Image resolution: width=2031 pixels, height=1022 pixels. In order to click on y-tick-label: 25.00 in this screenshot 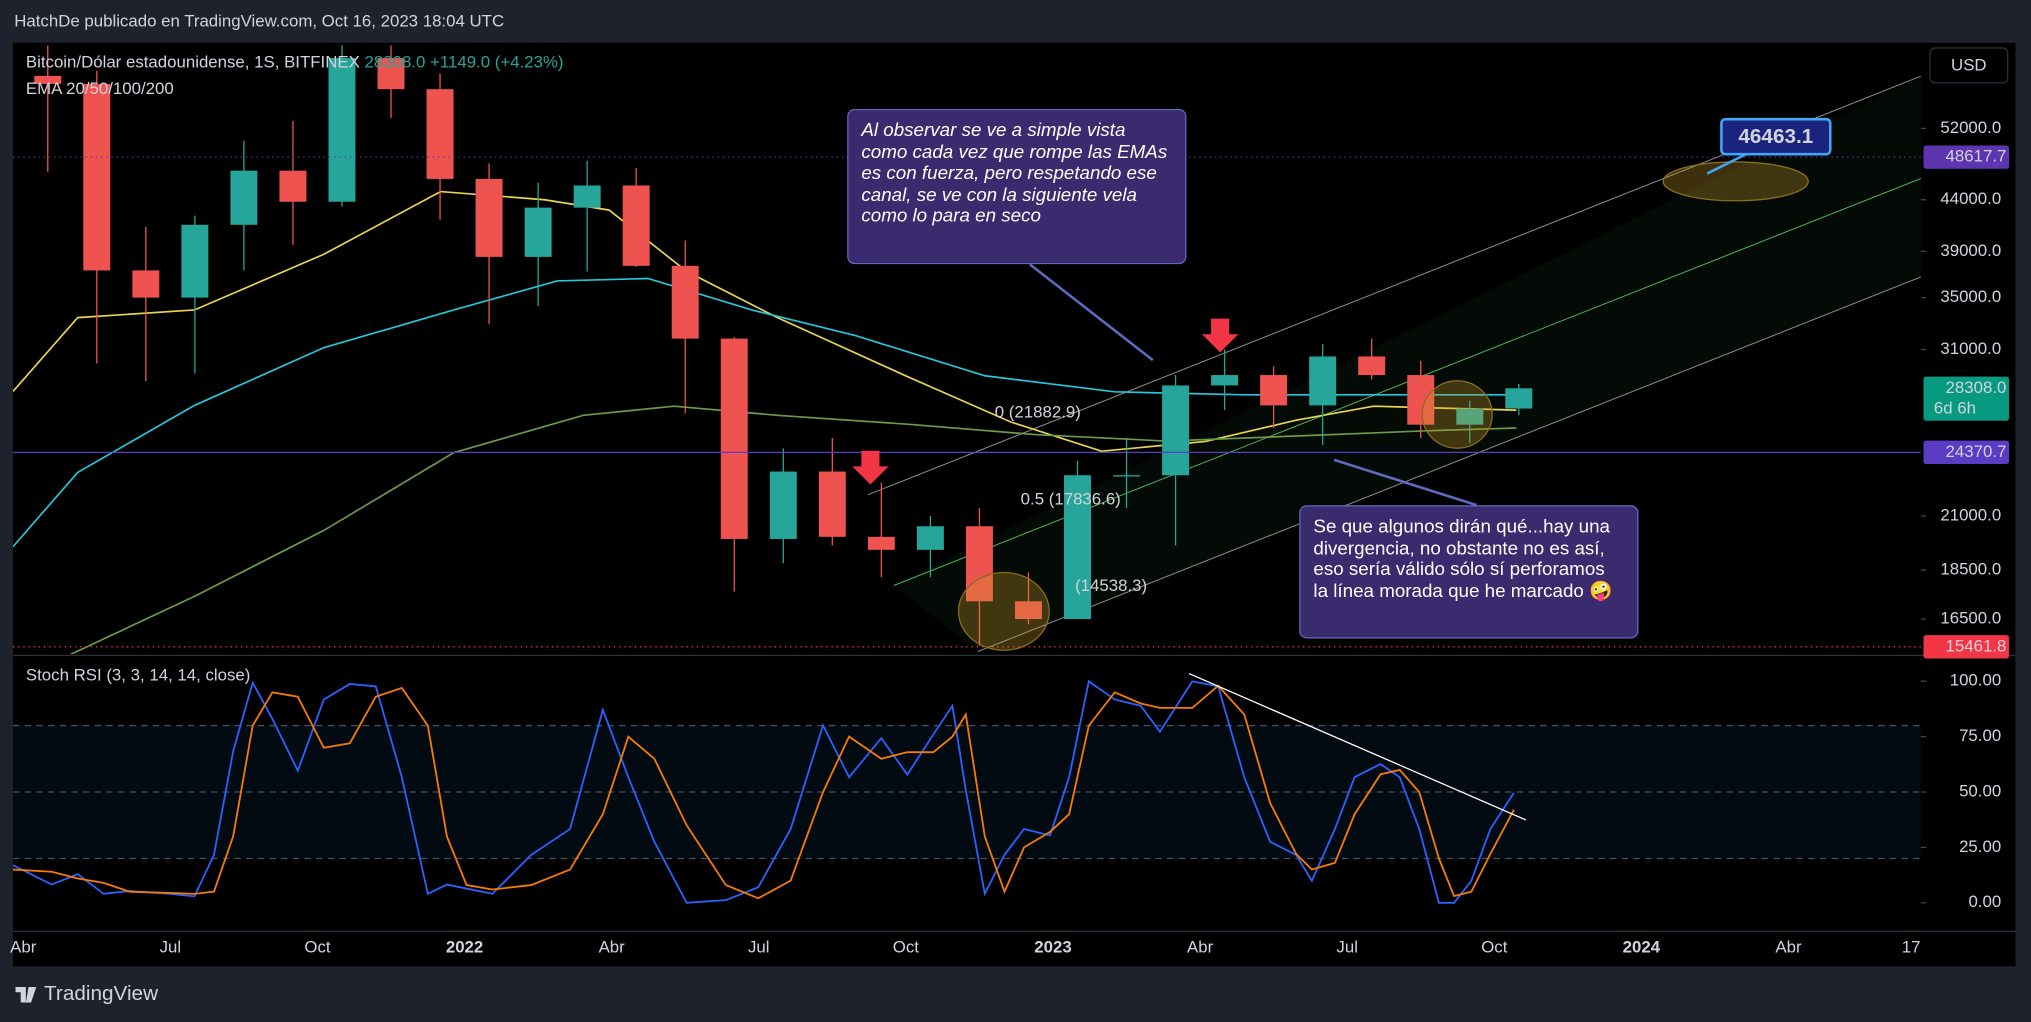, I will do `click(1980, 846)`.